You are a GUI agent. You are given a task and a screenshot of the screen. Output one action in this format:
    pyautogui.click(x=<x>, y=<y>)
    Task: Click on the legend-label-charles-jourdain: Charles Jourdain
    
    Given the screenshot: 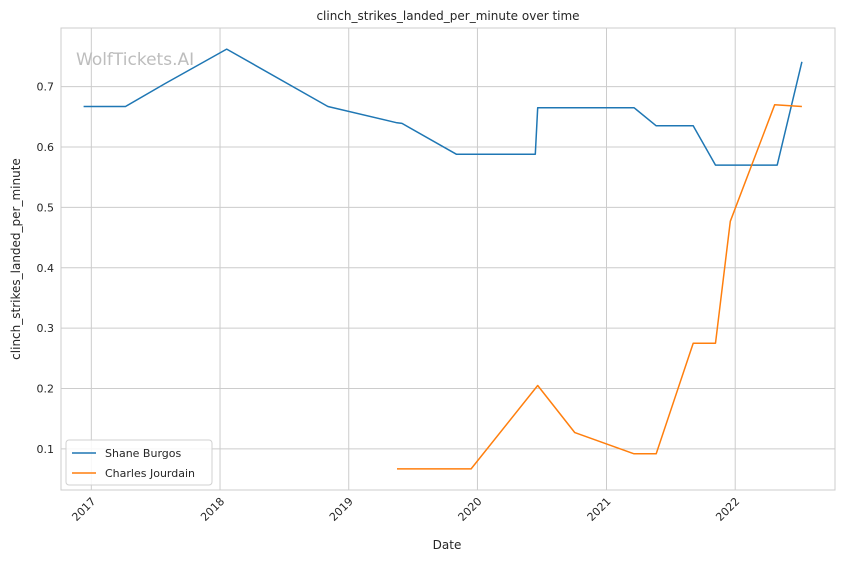 What is the action you would take?
    pyautogui.click(x=150, y=473)
    